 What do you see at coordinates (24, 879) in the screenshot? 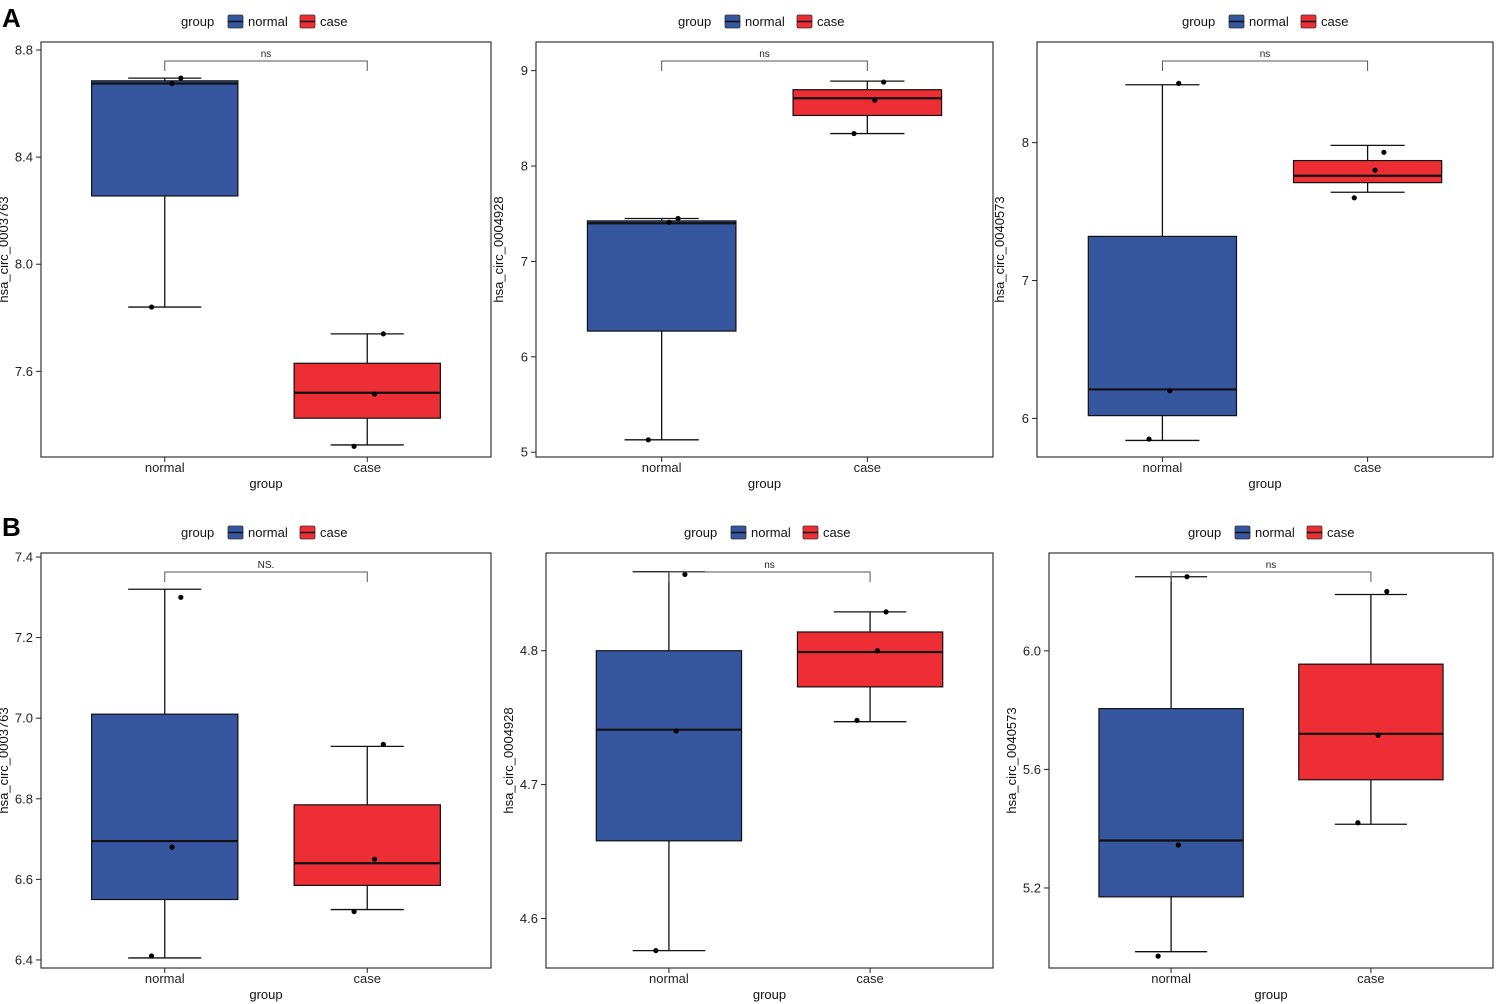
I see `y-tick-label: 6.6` at bounding box center [24, 879].